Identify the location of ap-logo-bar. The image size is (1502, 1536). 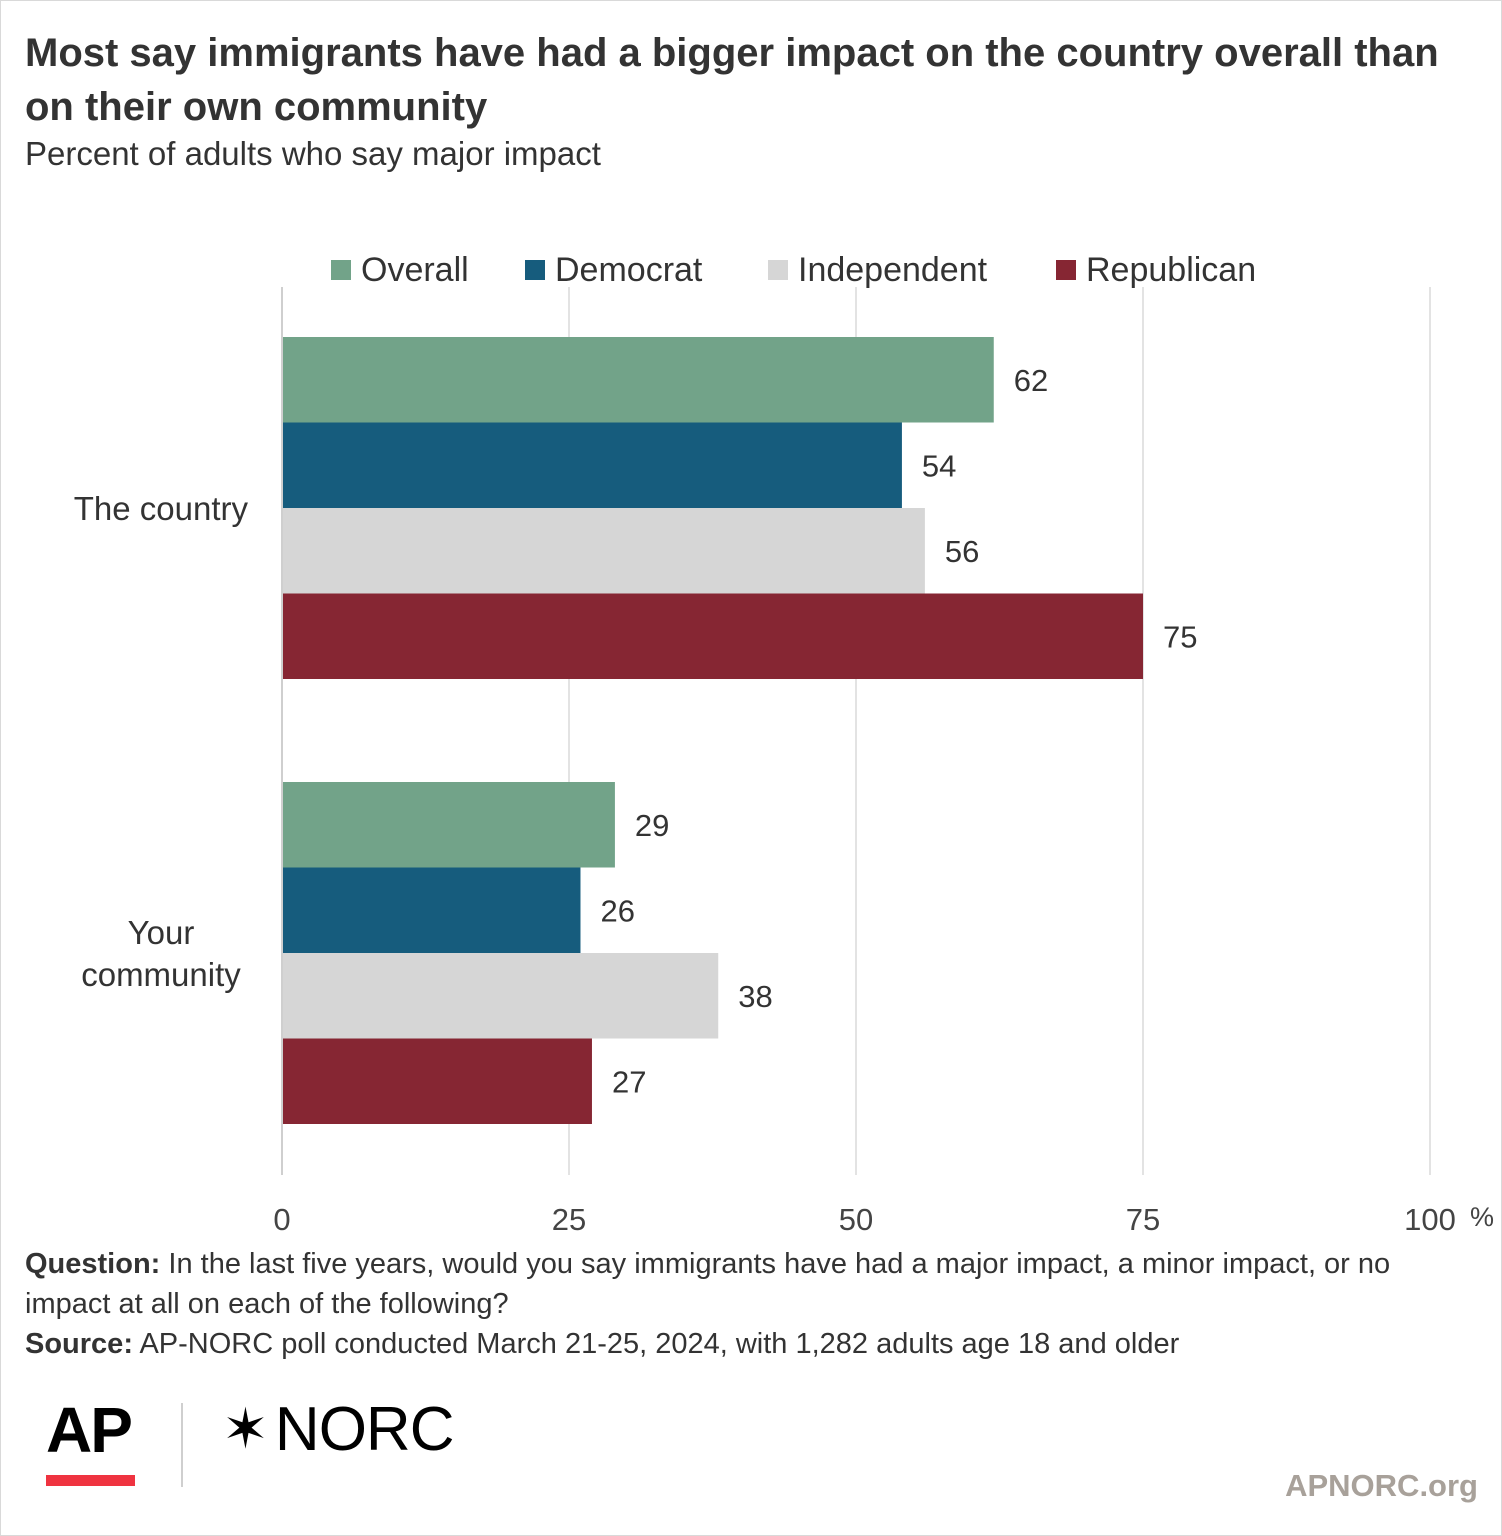
(90, 1480).